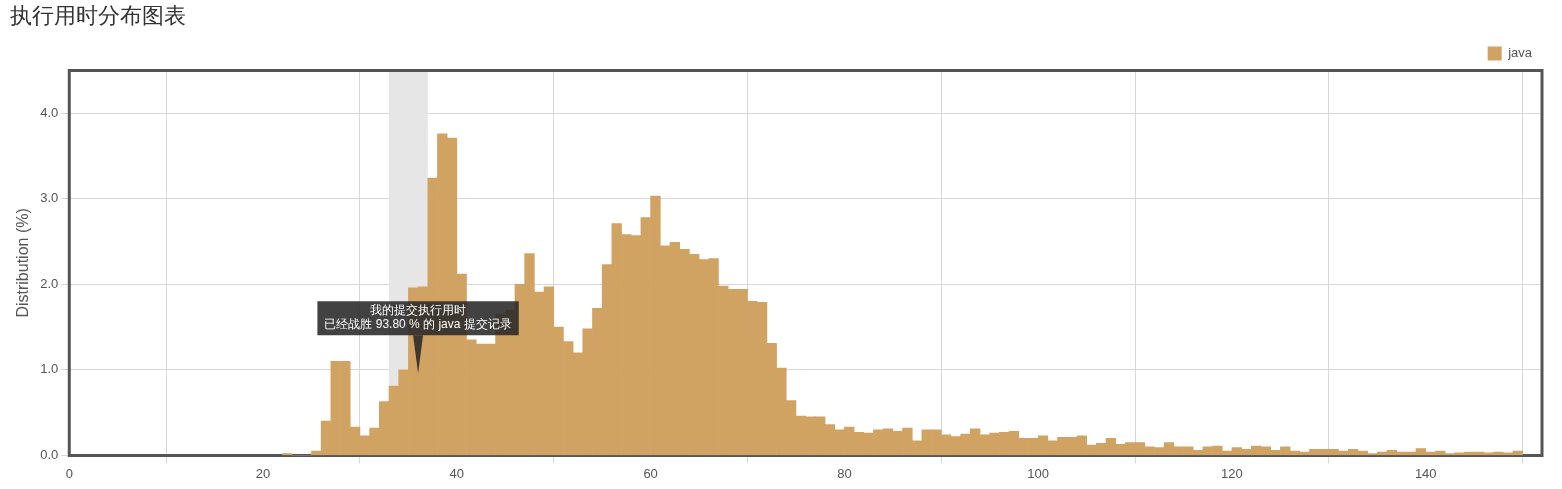  What do you see at coordinates (23, 263) in the screenshot?
I see `y-axis-title: Distribution (%)` at bounding box center [23, 263].